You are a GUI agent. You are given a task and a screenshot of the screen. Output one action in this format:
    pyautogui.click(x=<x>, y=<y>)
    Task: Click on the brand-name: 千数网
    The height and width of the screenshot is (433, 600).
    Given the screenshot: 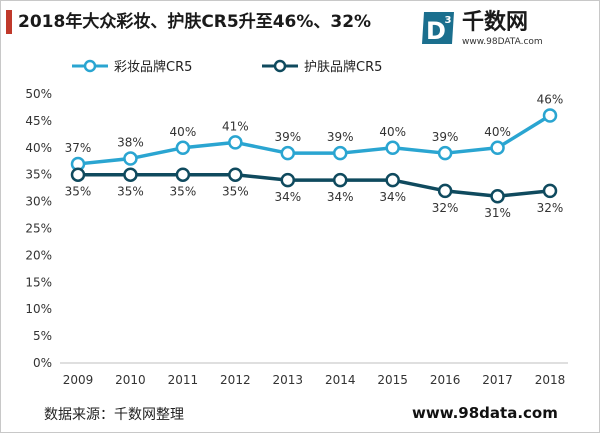 What is the action you would take?
    pyautogui.click(x=495, y=22)
    